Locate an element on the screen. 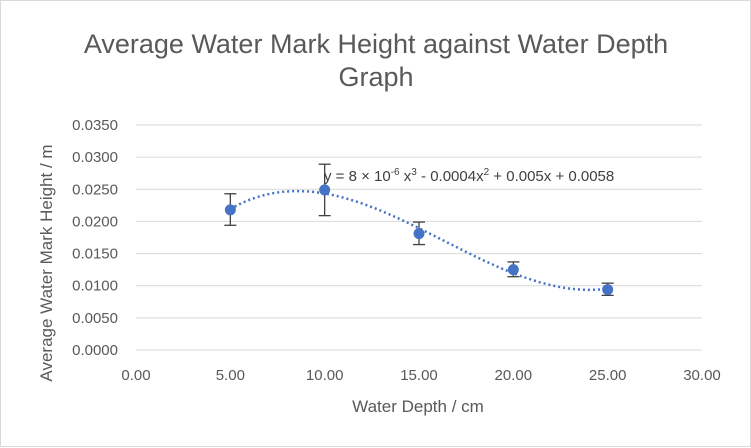 The width and height of the screenshot is (751, 448). eq-exp2: 3 is located at coordinates (414, 172).